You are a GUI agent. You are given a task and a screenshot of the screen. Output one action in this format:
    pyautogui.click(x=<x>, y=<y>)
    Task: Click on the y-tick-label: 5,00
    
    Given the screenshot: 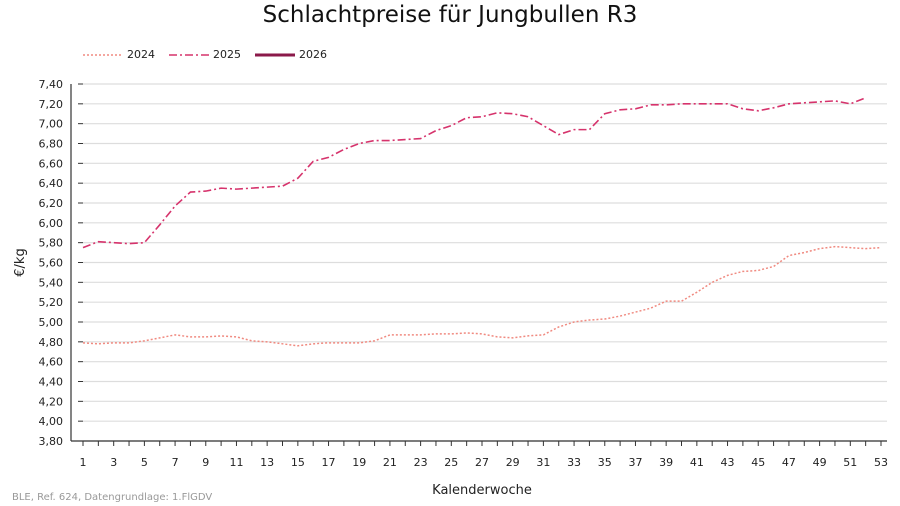 What is the action you would take?
    pyautogui.click(x=51, y=322)
    